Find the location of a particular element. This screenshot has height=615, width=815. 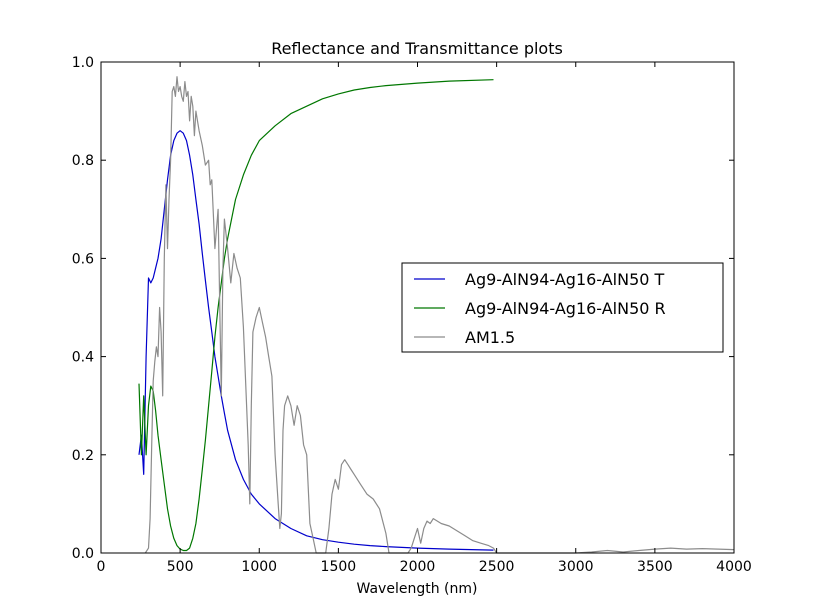

x-tick-label: 0 is located at coordinates (101, 567).